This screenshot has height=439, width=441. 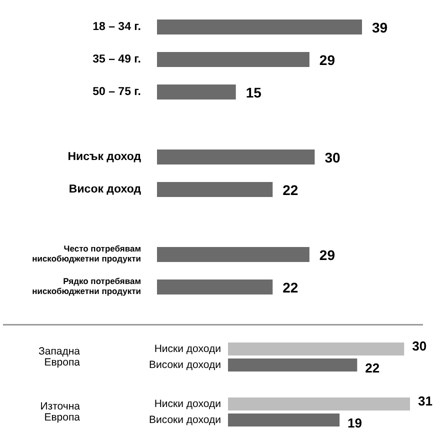 I want to click on y-tick-label: 18 – 34 г., so click(x=116, y=27).